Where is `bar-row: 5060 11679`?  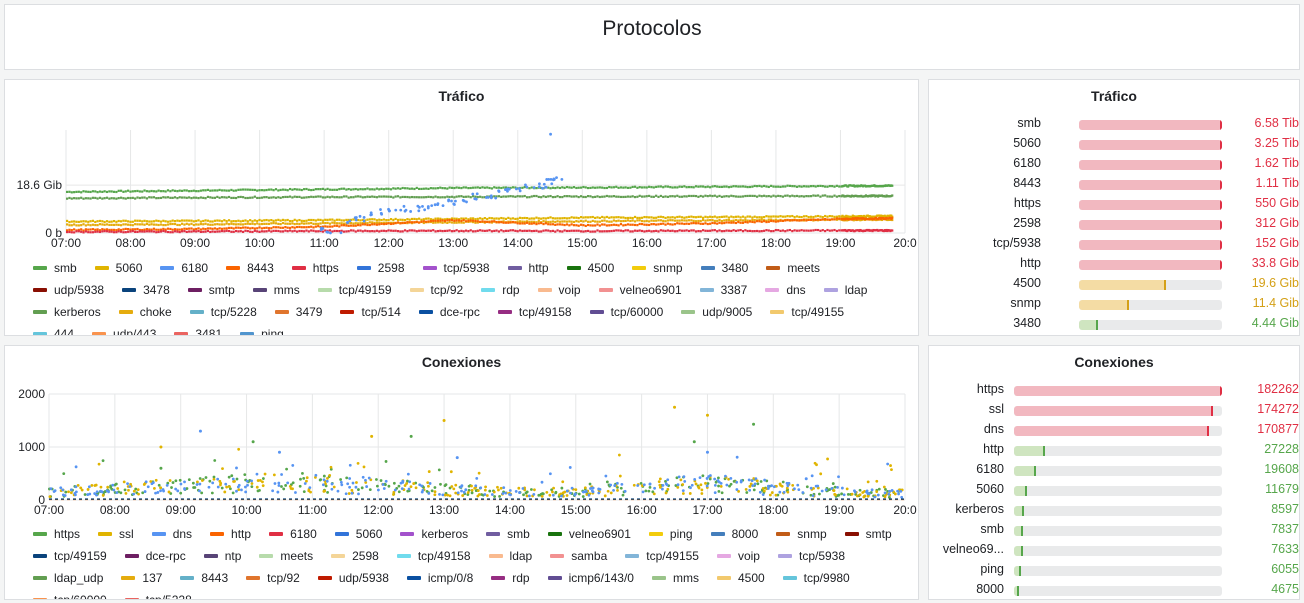
bar-row: 5060 11679 is located at coordinates (1114, 492).